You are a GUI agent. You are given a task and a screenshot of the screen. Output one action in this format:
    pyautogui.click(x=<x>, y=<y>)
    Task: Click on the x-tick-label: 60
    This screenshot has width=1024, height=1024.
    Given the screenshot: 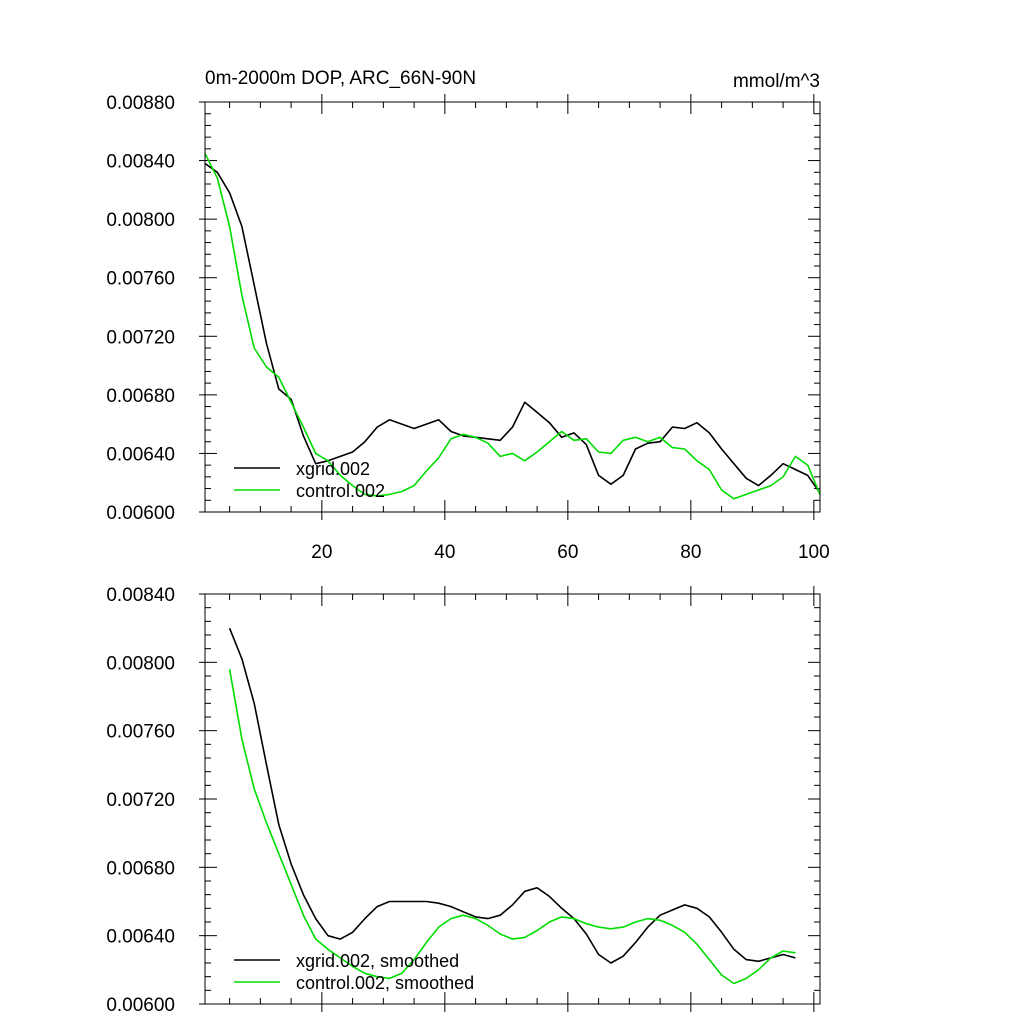 What is the action you would take?
    pyautogui.click(x=567, y=552)
    